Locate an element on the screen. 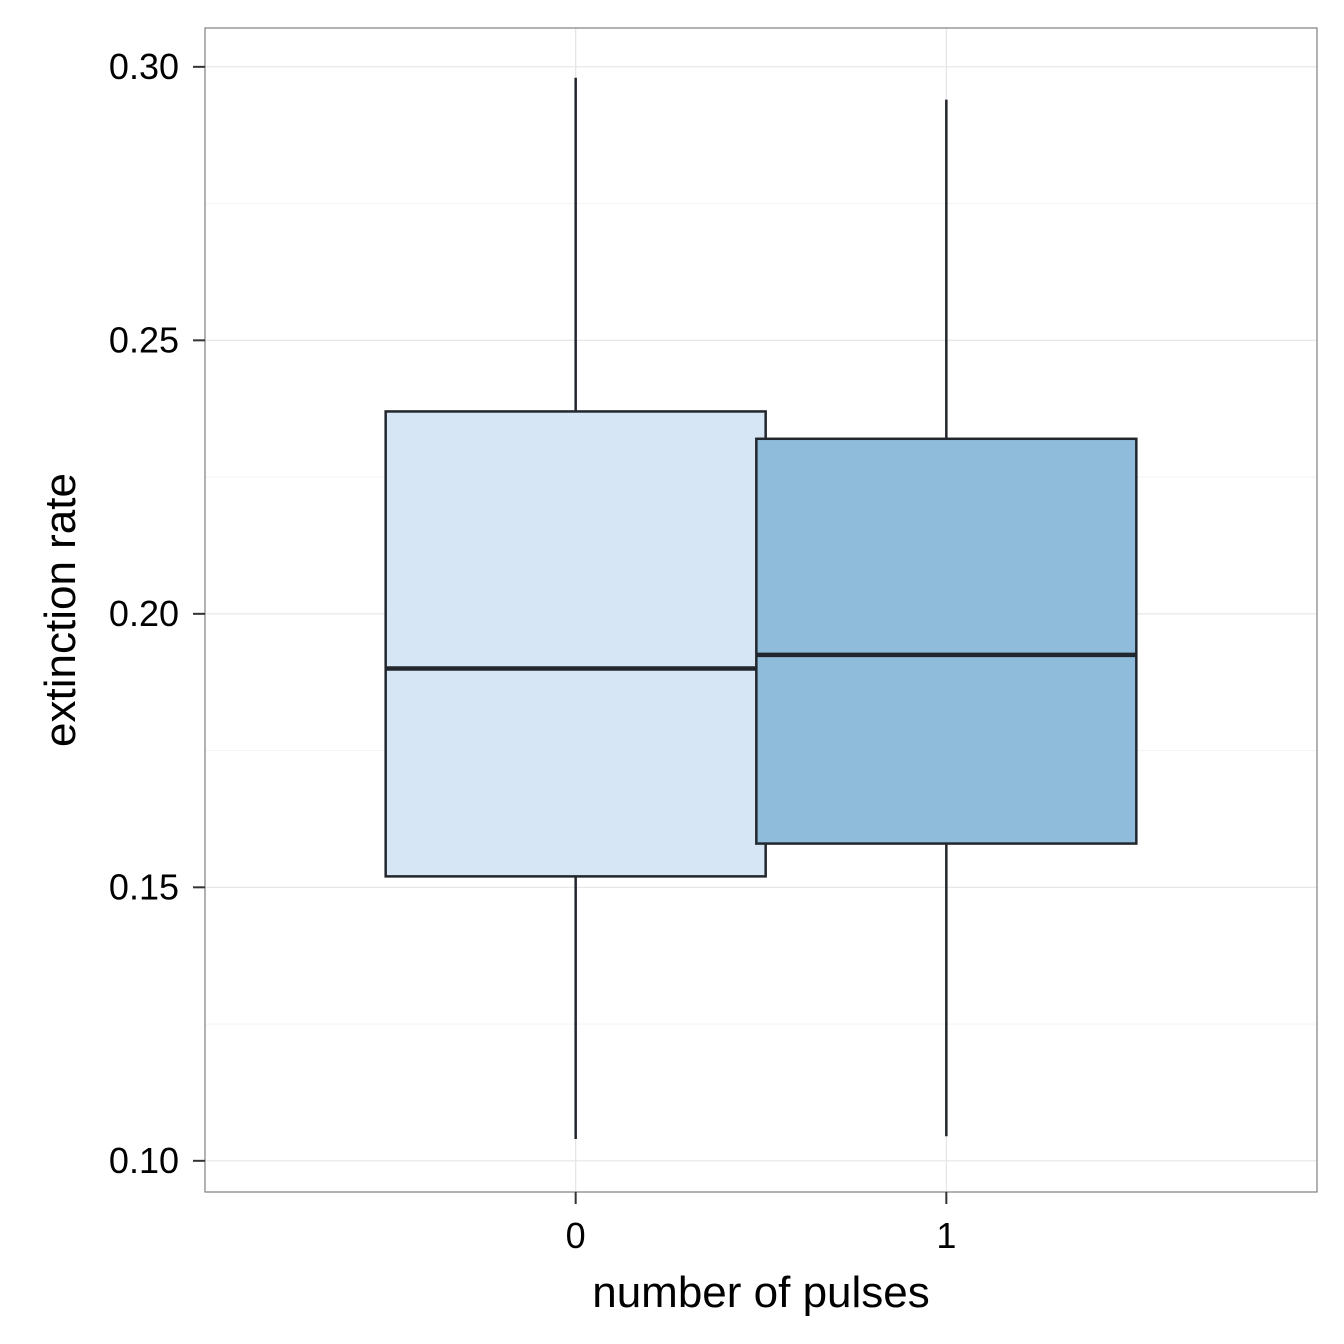 The image size is (1344, 1344). y-axis: 0.10 0.15 0.20 0.25 0.30 is located at coordinates (157, 613).